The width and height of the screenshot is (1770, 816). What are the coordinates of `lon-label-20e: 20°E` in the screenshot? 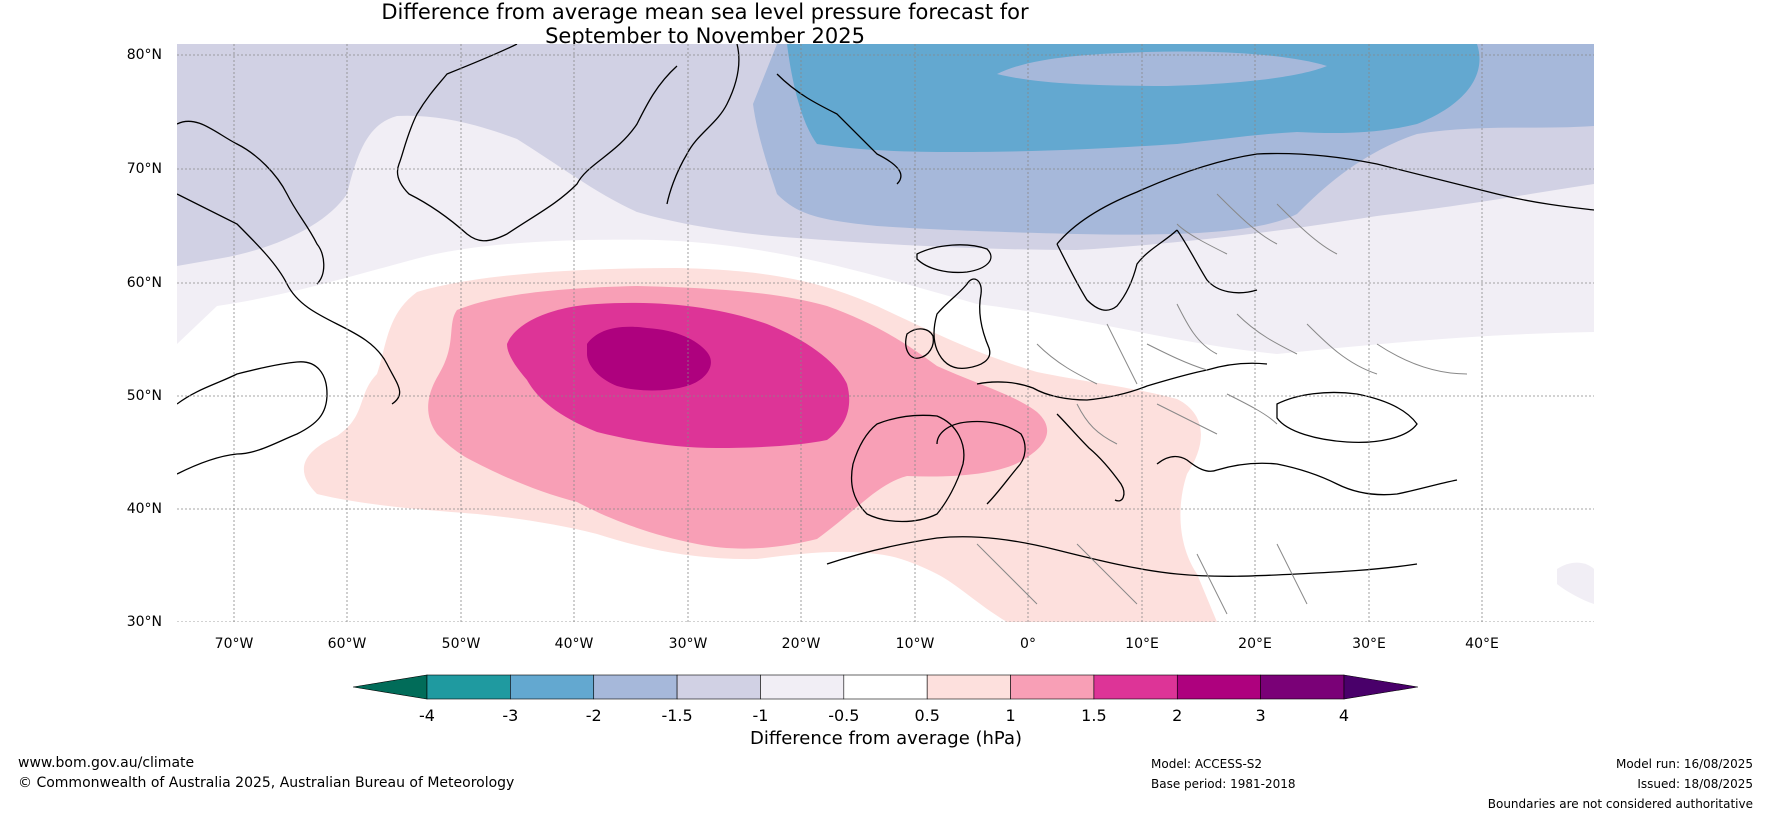 It's located at (1255, 644).